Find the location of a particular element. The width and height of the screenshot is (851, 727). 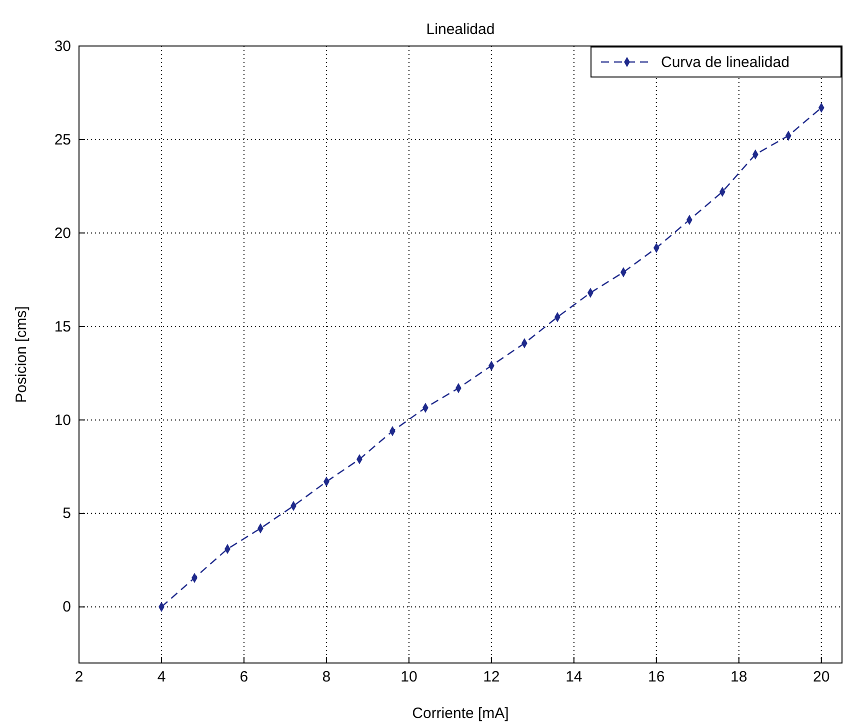

y-axis-title: Posicion [cms] is located at coordinates (21, 354).